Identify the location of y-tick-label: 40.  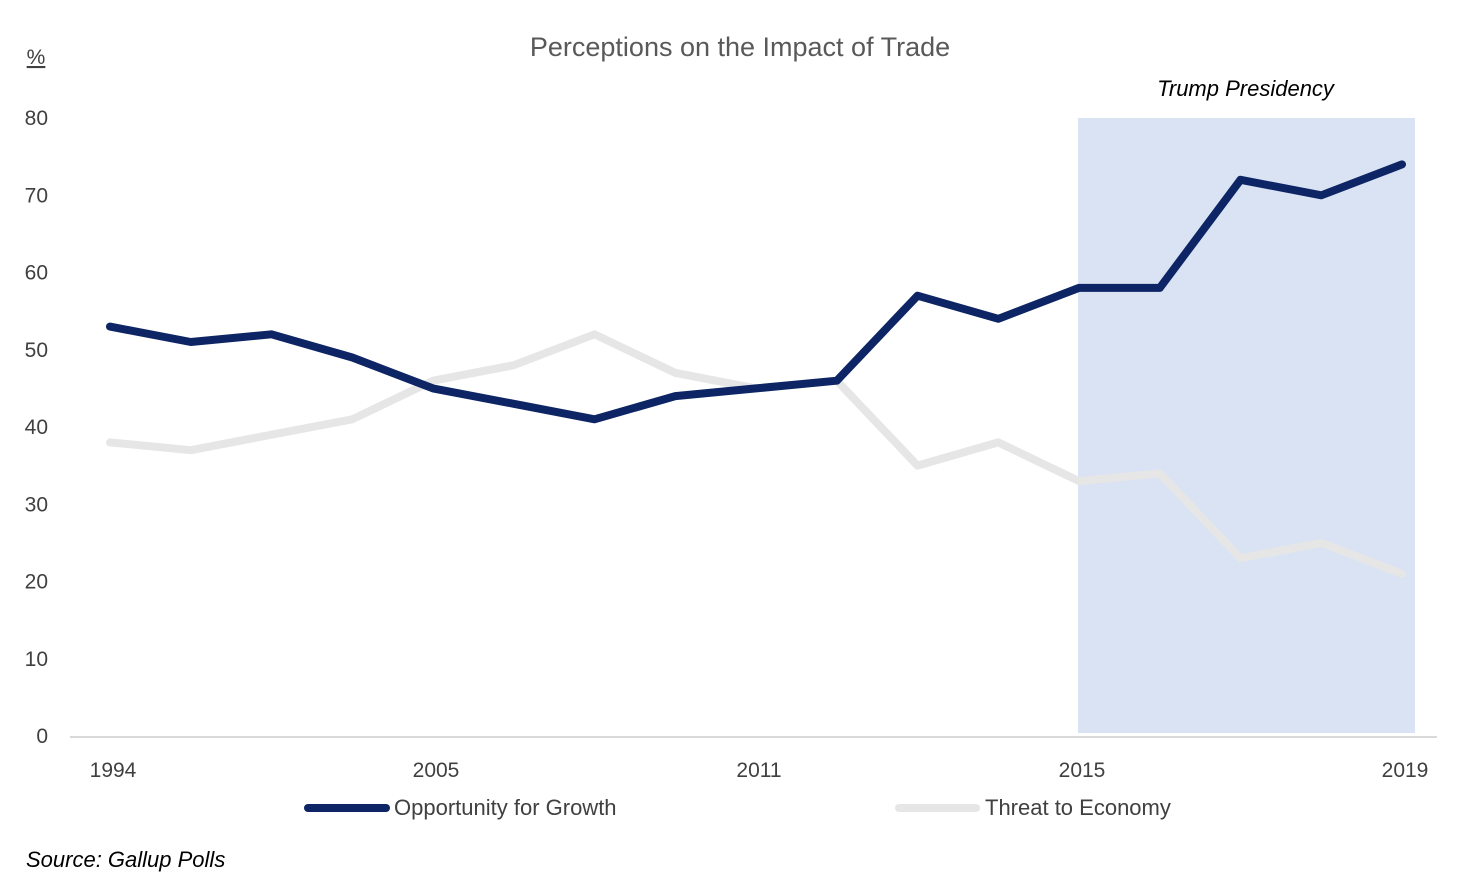
(36, 427).